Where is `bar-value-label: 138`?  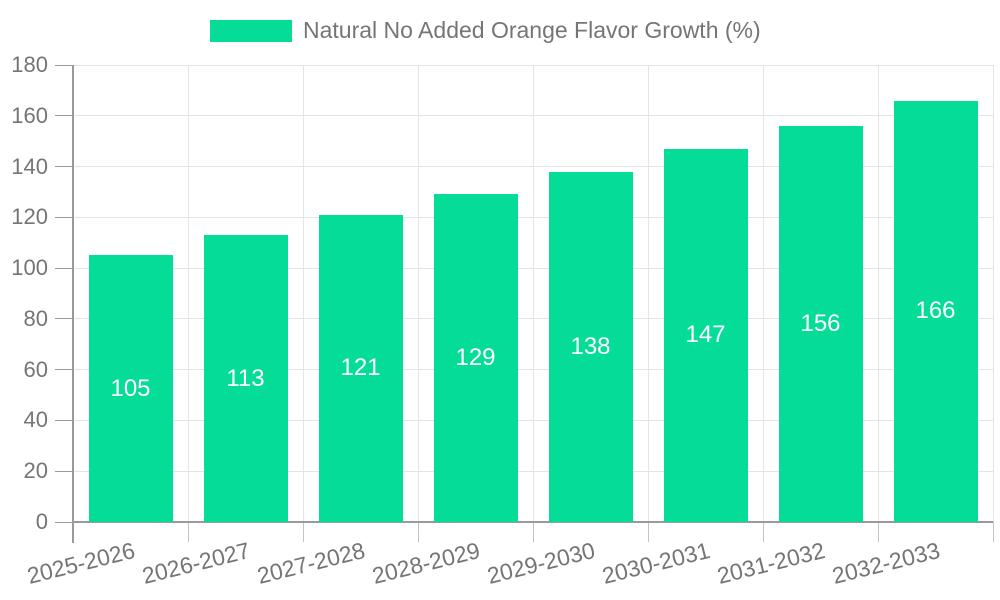
bar-value-label: 138 is located at coordinates (590, 346).